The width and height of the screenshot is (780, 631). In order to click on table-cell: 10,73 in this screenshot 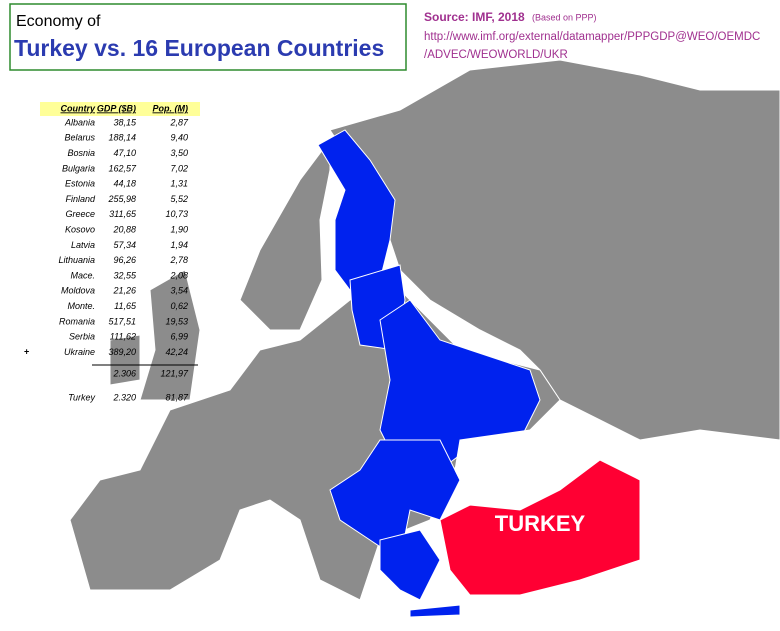, I will do `click(176, 214)`.